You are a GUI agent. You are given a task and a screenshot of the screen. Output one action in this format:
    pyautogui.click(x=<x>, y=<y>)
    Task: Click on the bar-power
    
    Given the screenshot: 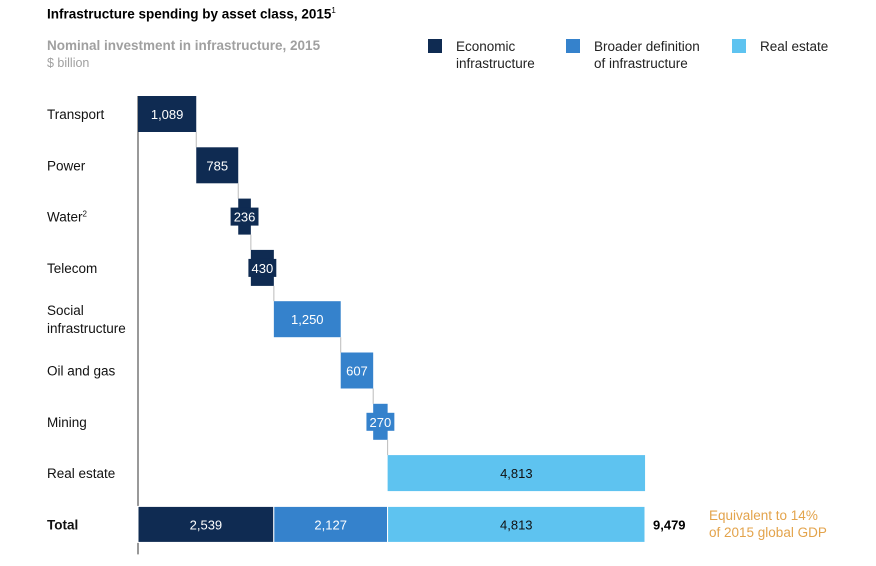 What is the action you would take?
    pyautogui.click(x=217, y=165)
    